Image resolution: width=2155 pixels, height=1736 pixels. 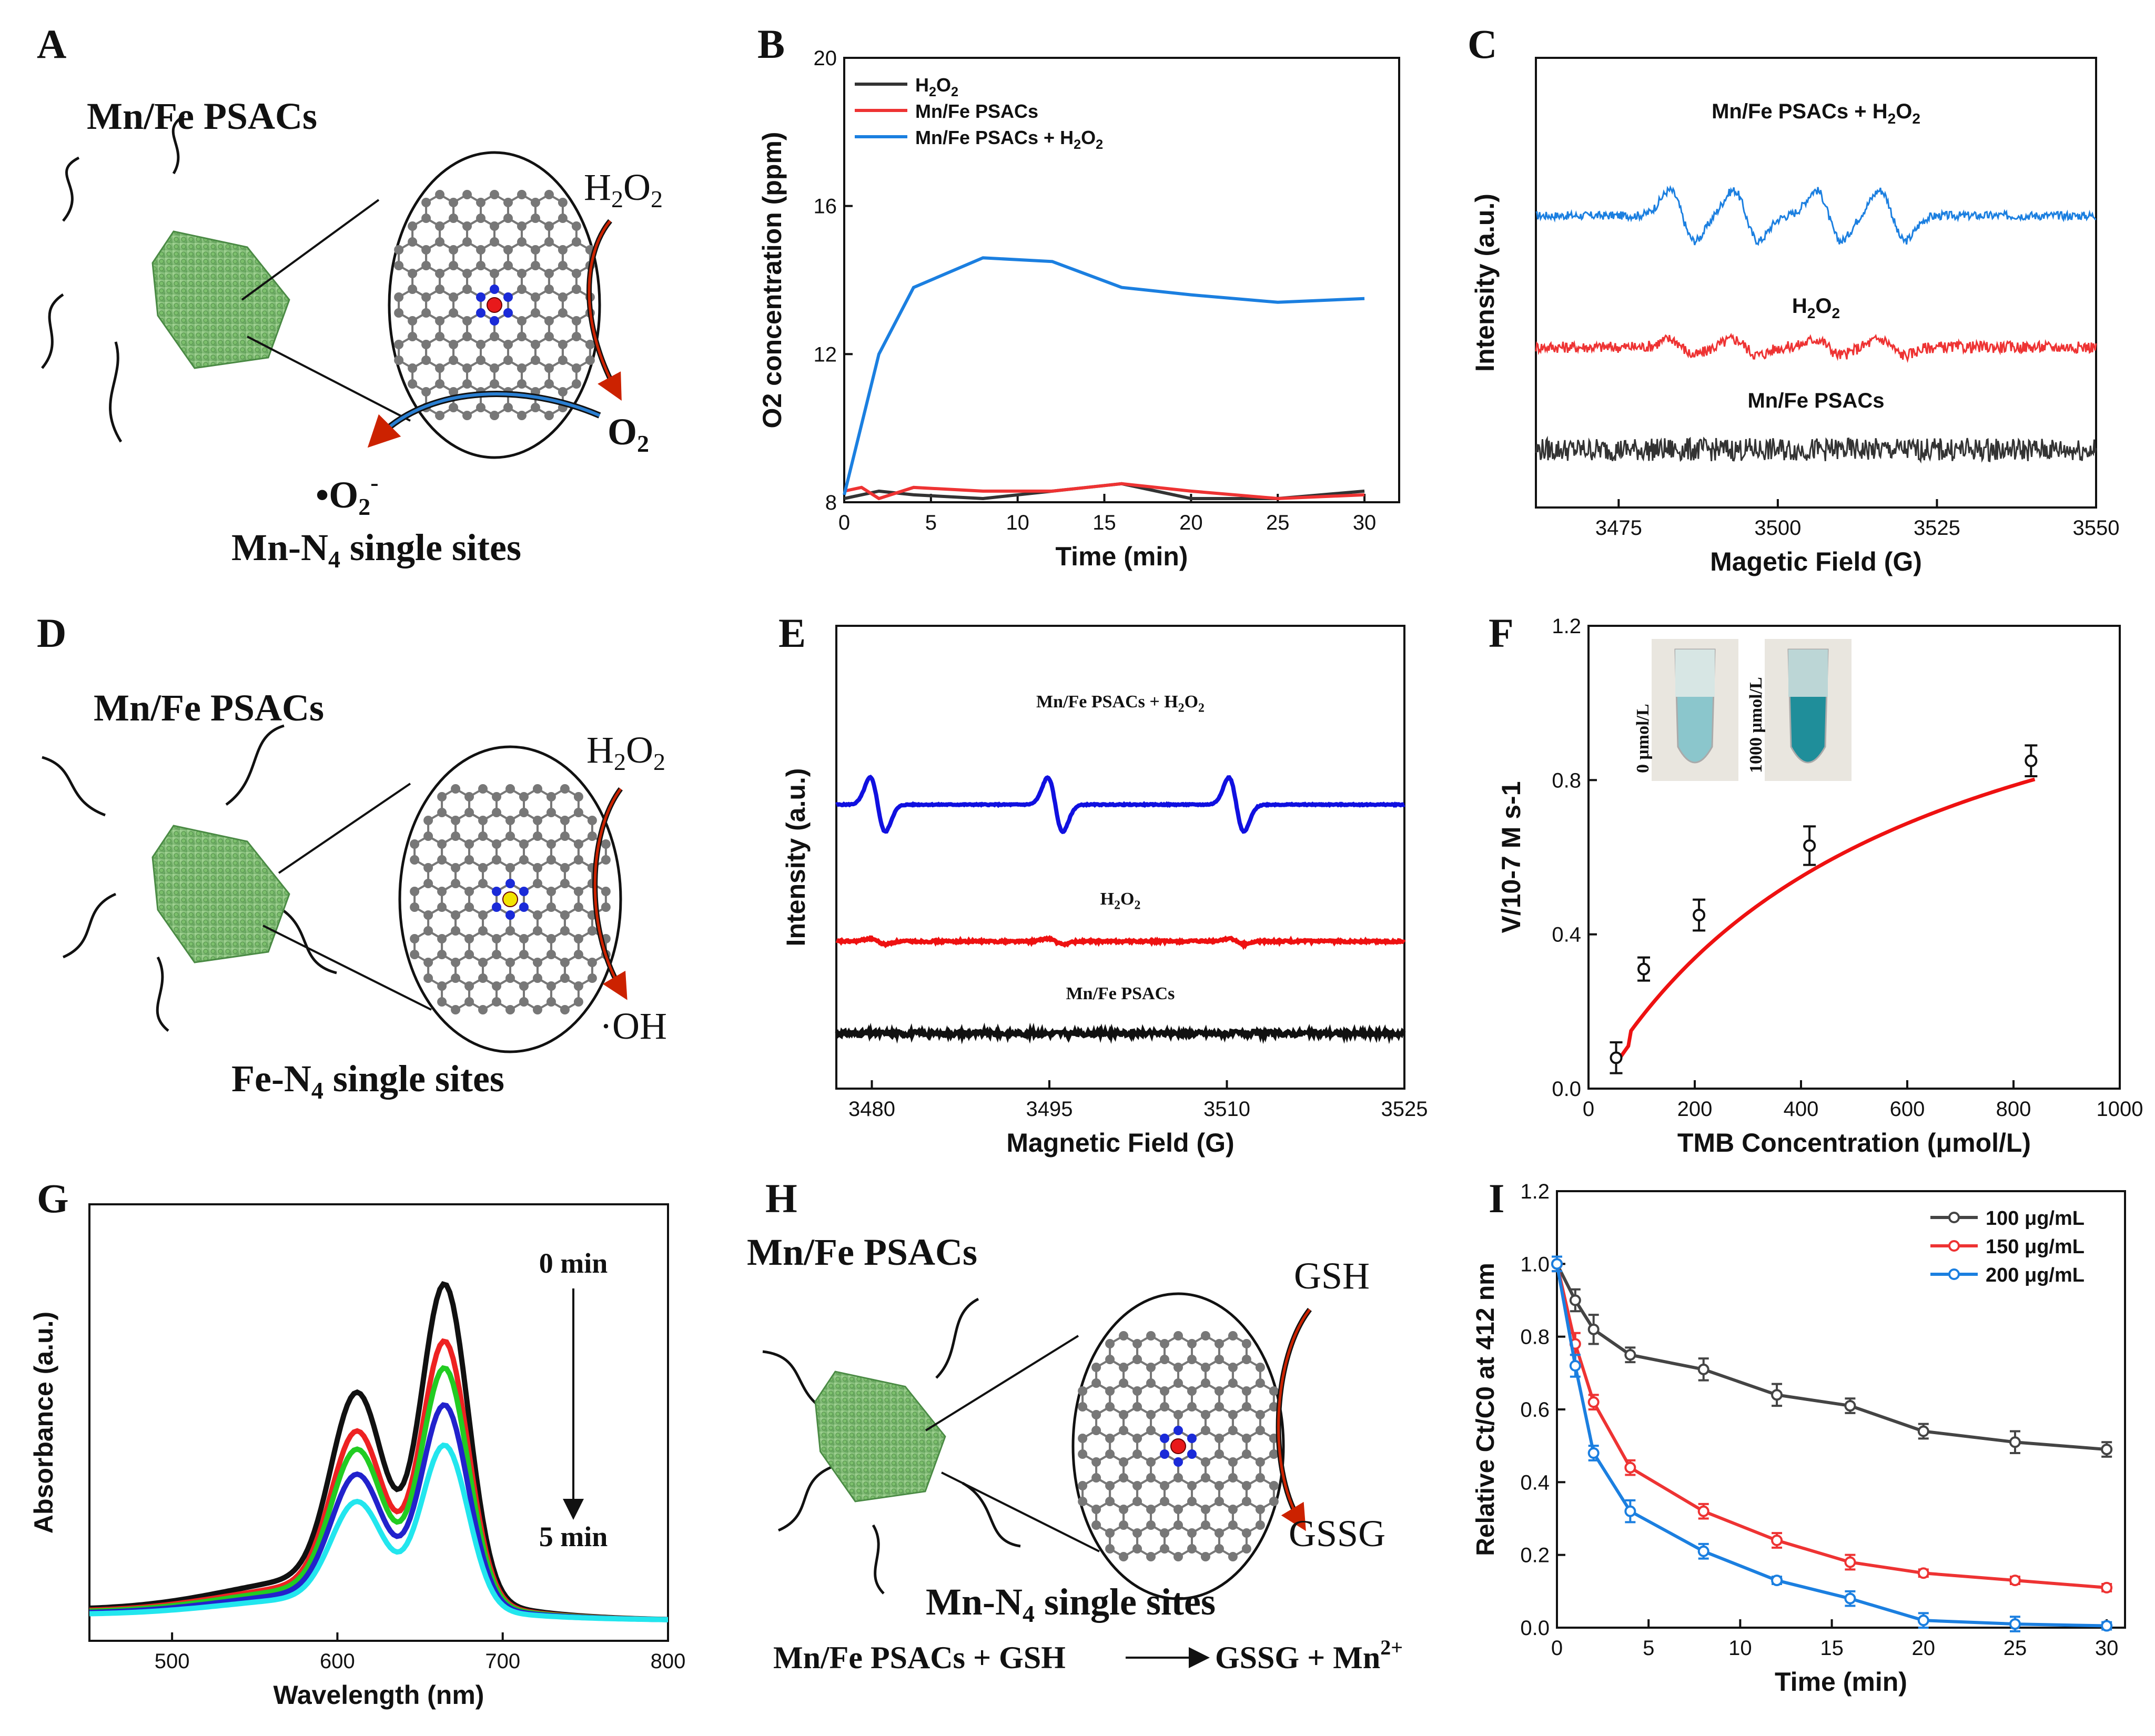 I want to click on inset-label: 1000 μmol/L, so click(x=1756, y=725).